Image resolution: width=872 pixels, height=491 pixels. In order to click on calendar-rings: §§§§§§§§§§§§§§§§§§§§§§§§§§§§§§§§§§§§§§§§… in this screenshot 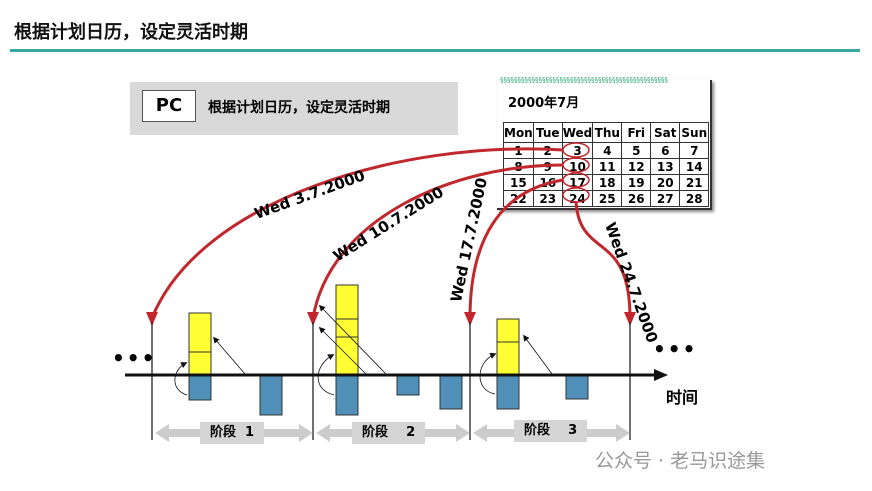, I will do `click(584, 80)`.